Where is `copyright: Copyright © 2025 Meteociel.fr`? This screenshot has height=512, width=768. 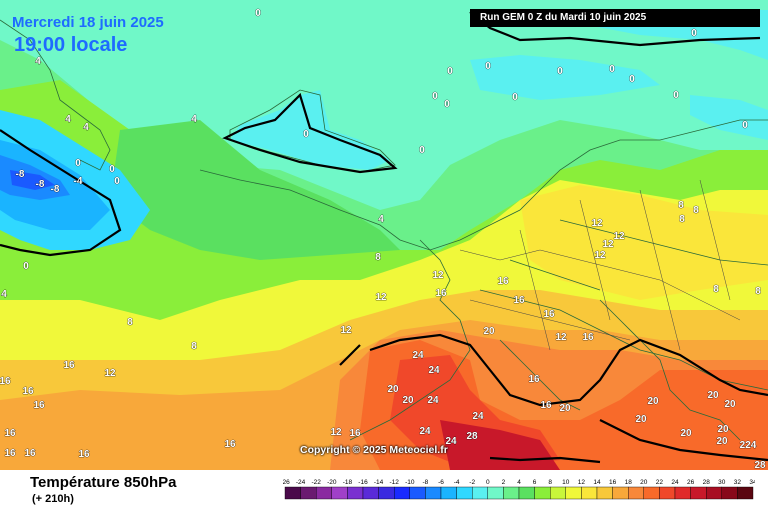 copyright: Copyright © 2025 Meteociel.fr is located at coordinates (374, 450).